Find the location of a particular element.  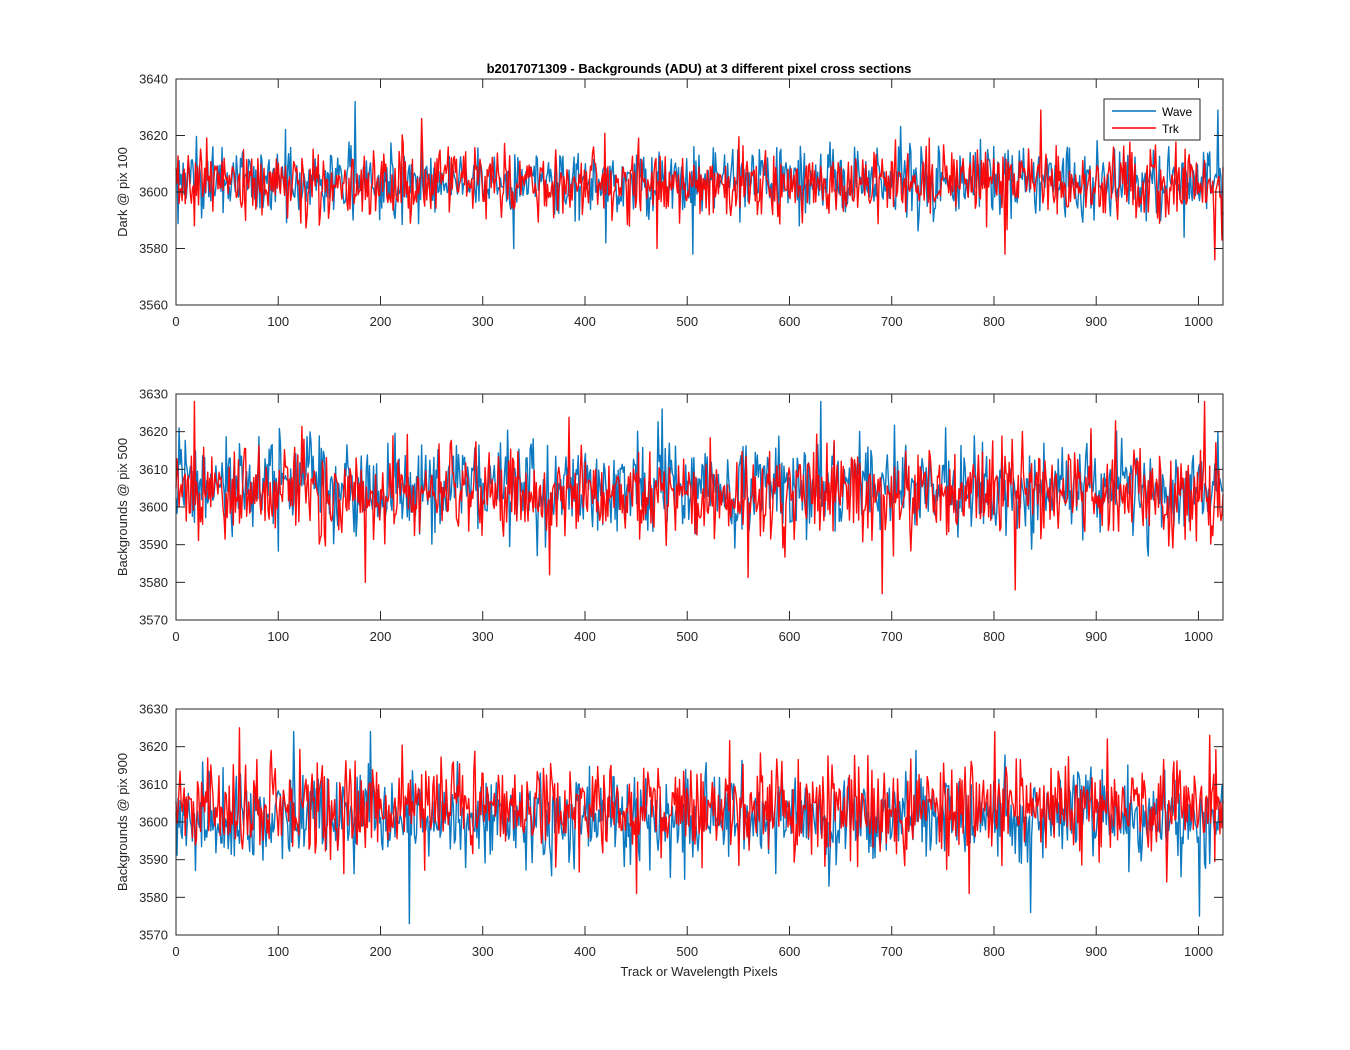

legend-label-trk: Trk is located at coordinates (1171, 129).